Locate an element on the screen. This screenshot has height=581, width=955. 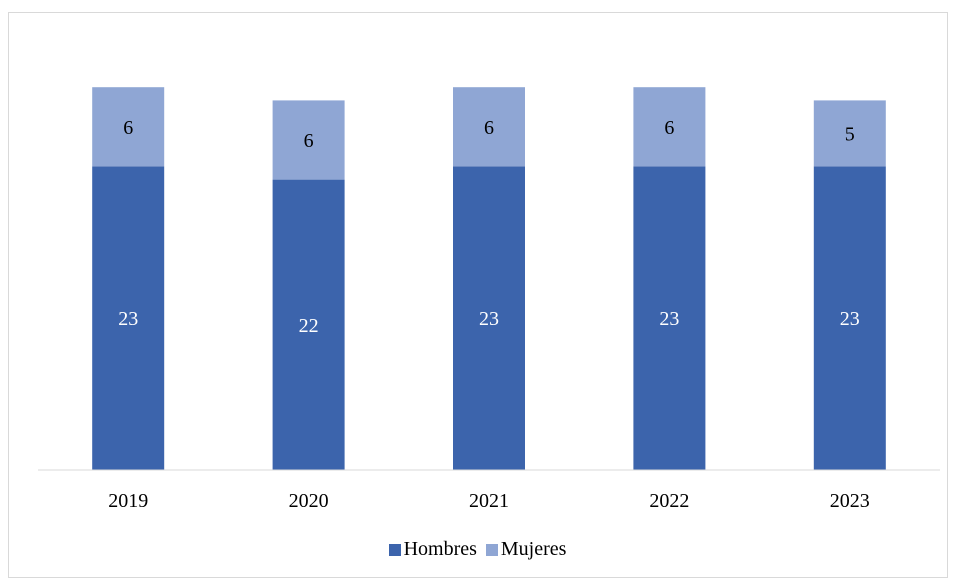
legend-item-series-0: Hombres is located at coordinates (432, 549).